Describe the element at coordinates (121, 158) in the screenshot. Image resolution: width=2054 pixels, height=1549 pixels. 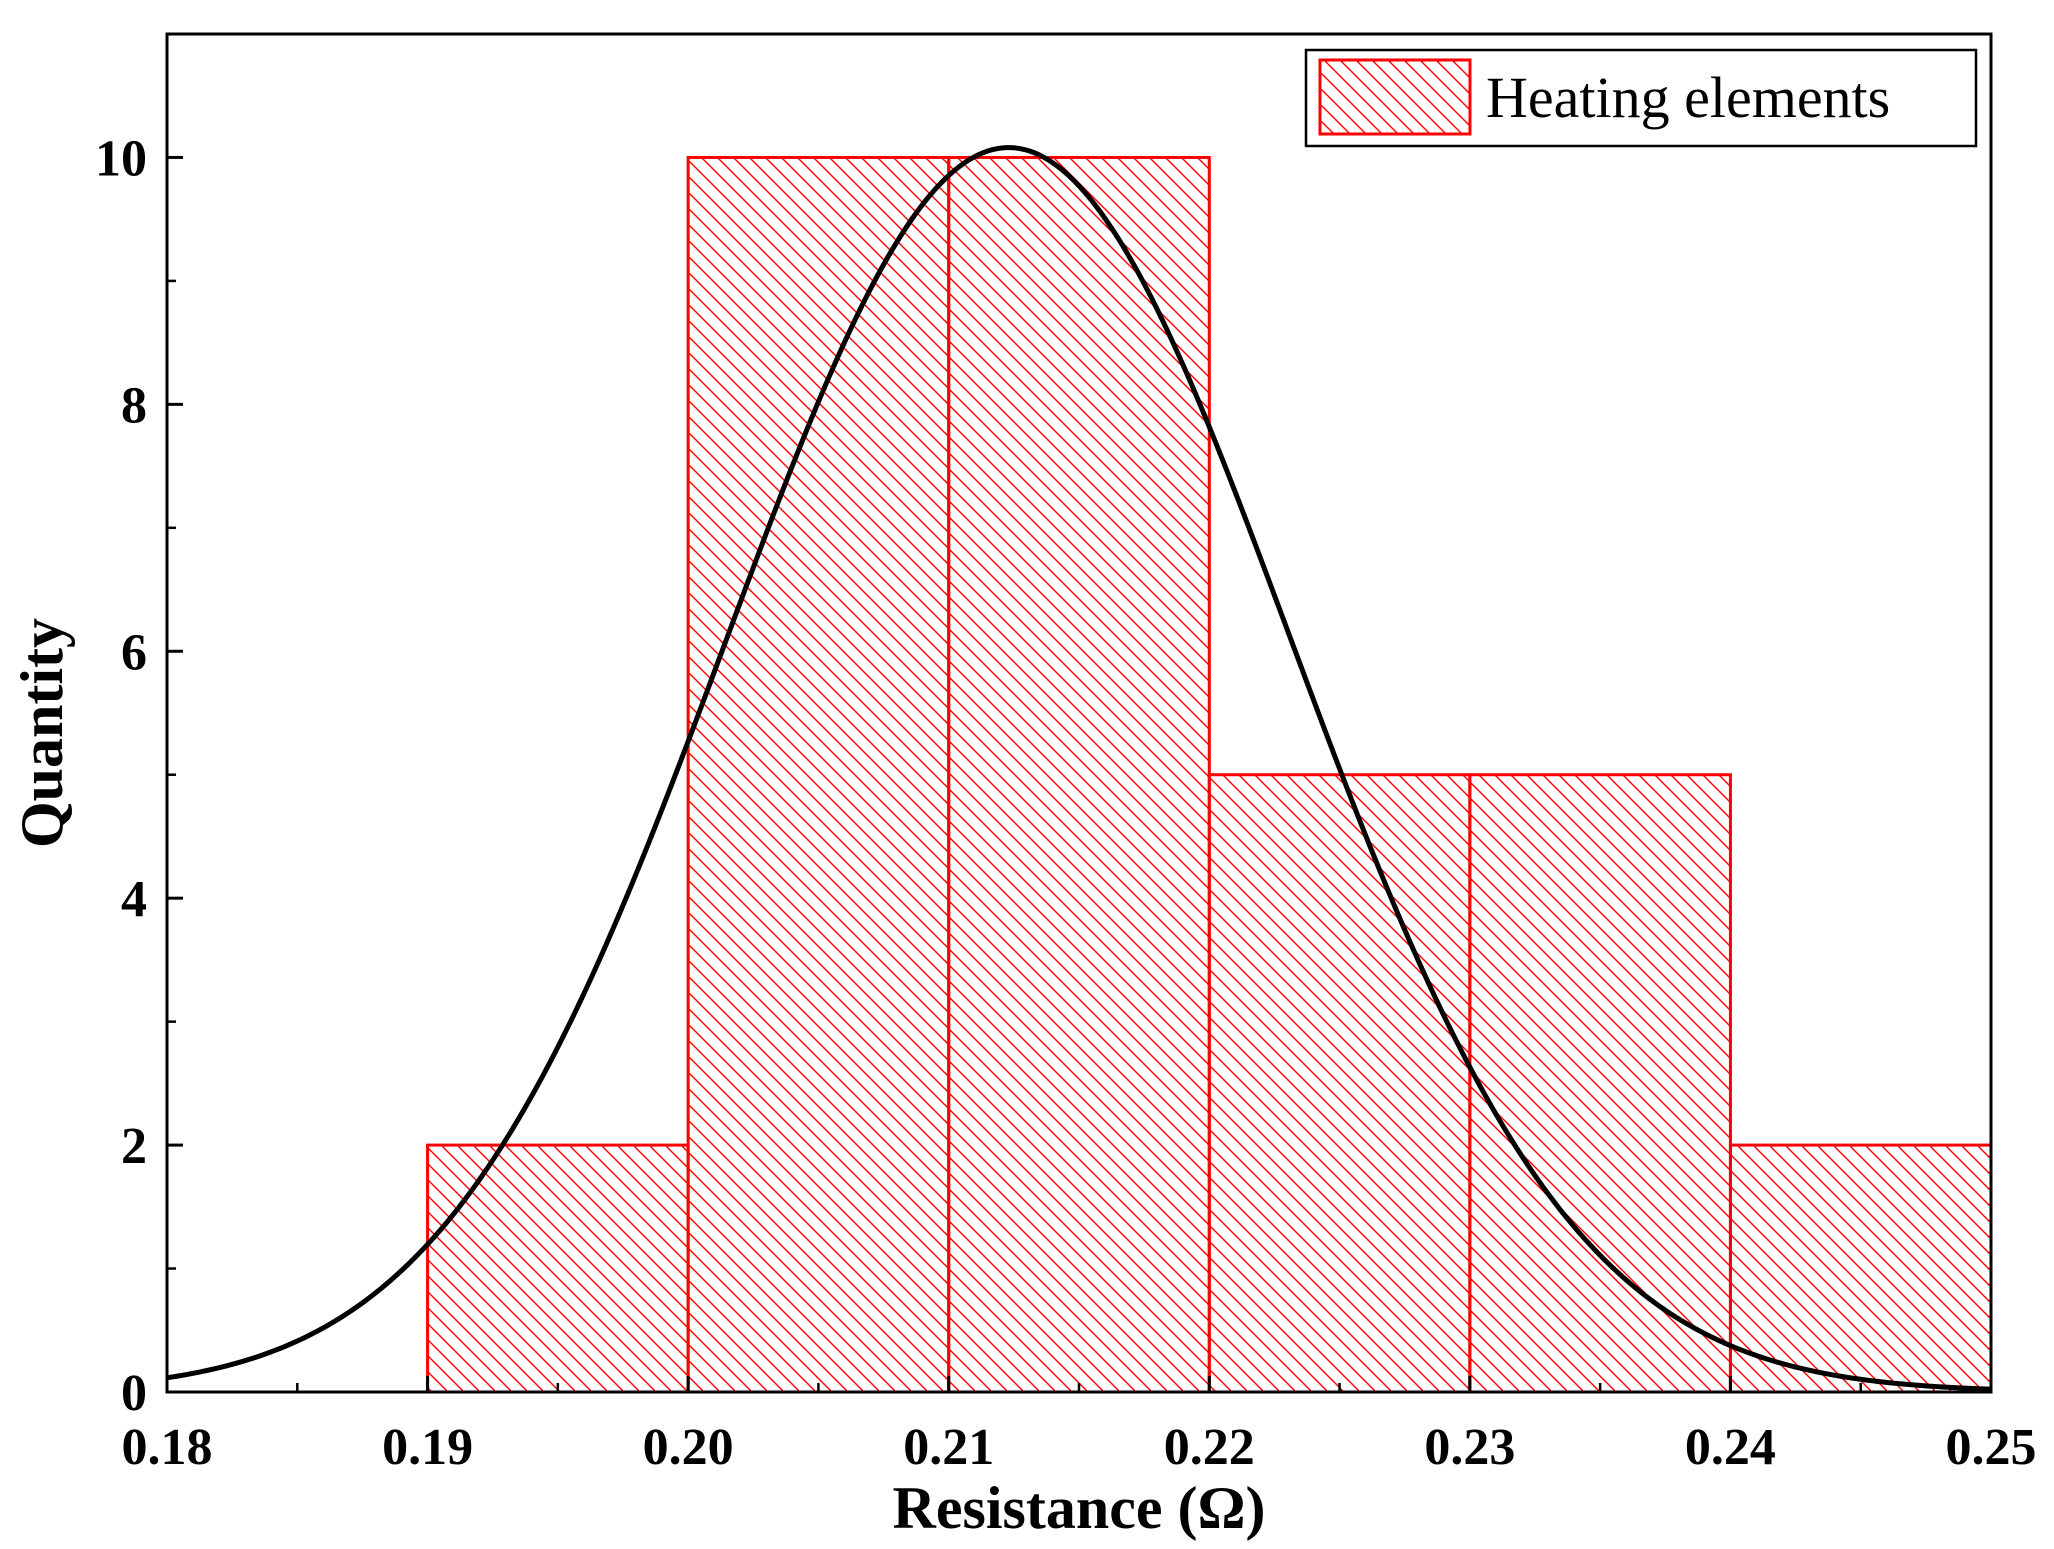
I see `y-tick-label: 10` at that location.